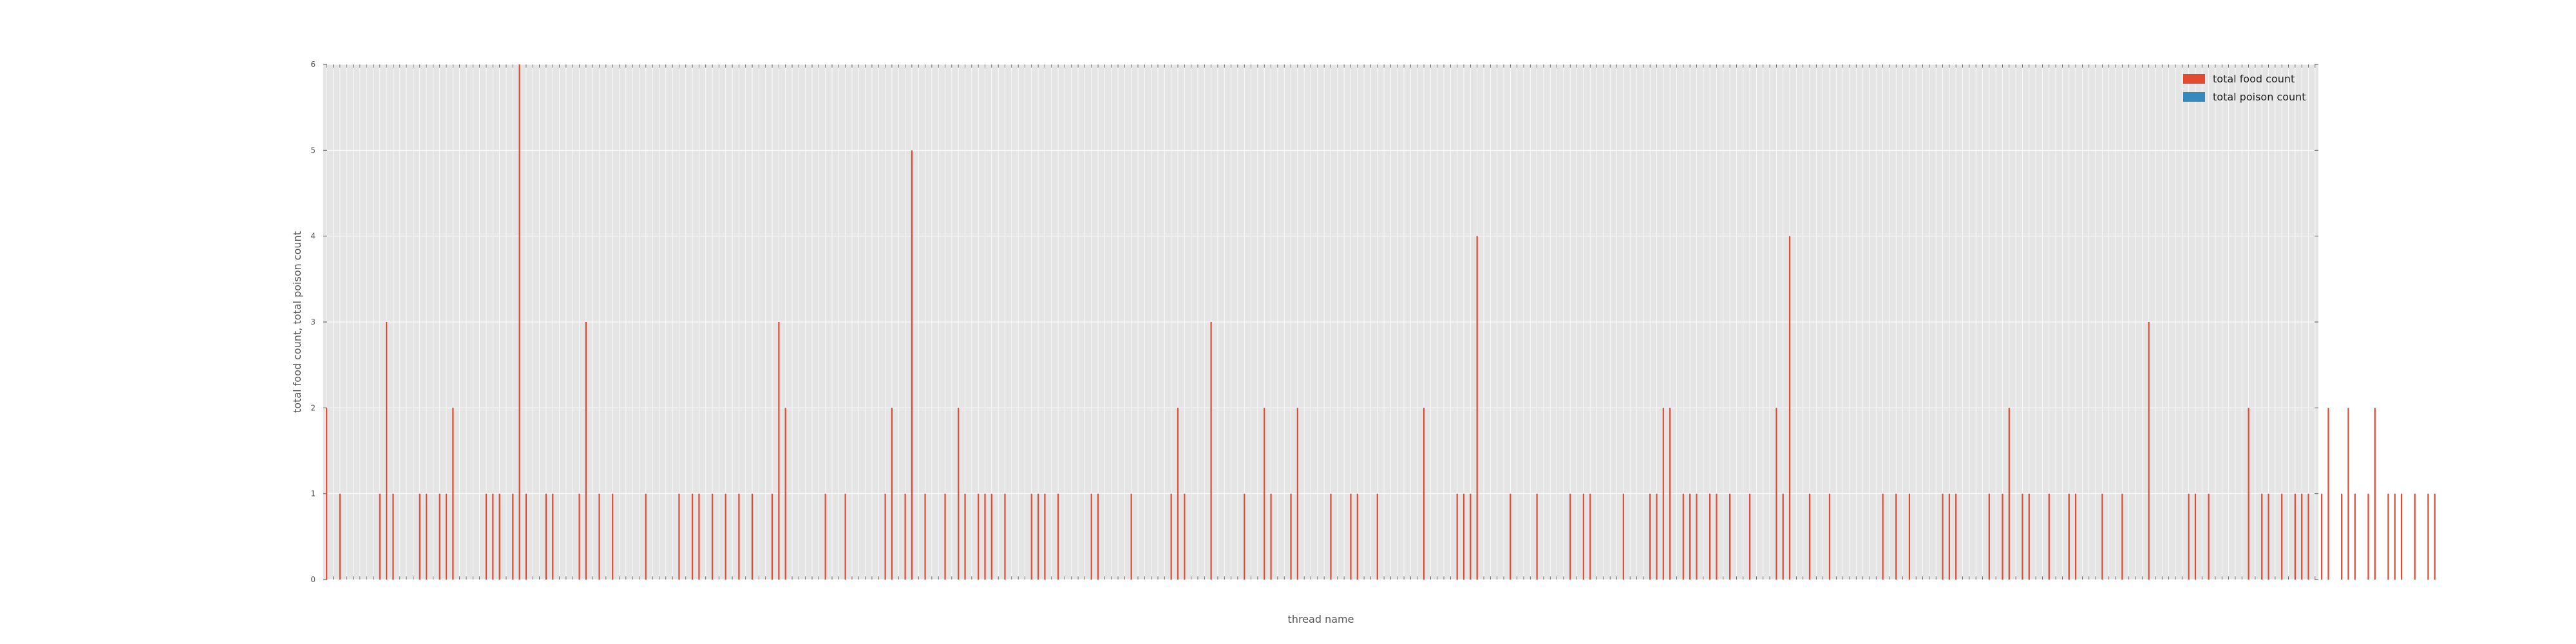  Describe the element at coordinates (313, 579) in the screenshot. I see `y-tick-label: 0` at that location.